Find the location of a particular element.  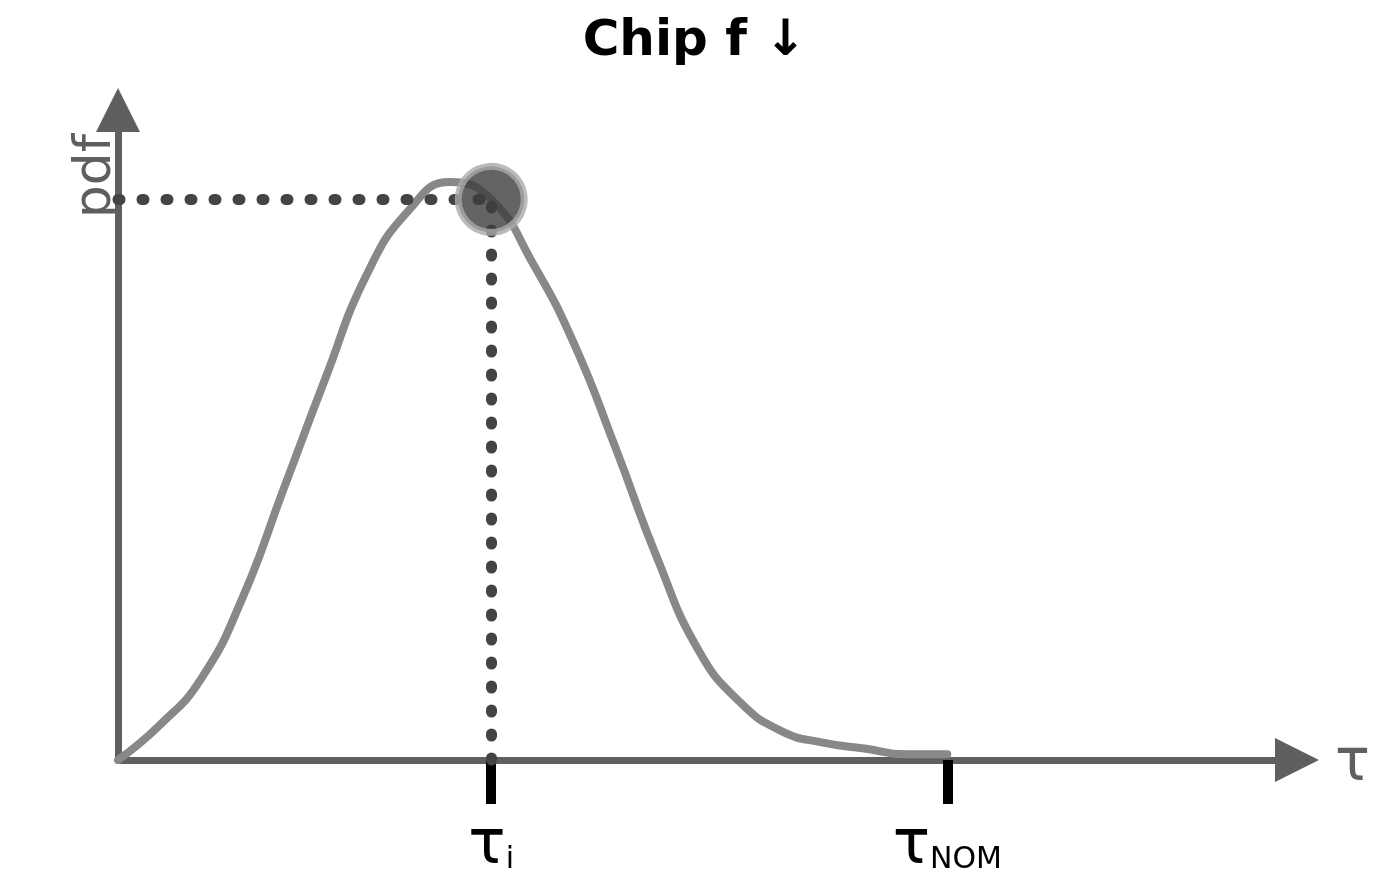

x-axis-title: τ is located at coordinates (1352, 760).